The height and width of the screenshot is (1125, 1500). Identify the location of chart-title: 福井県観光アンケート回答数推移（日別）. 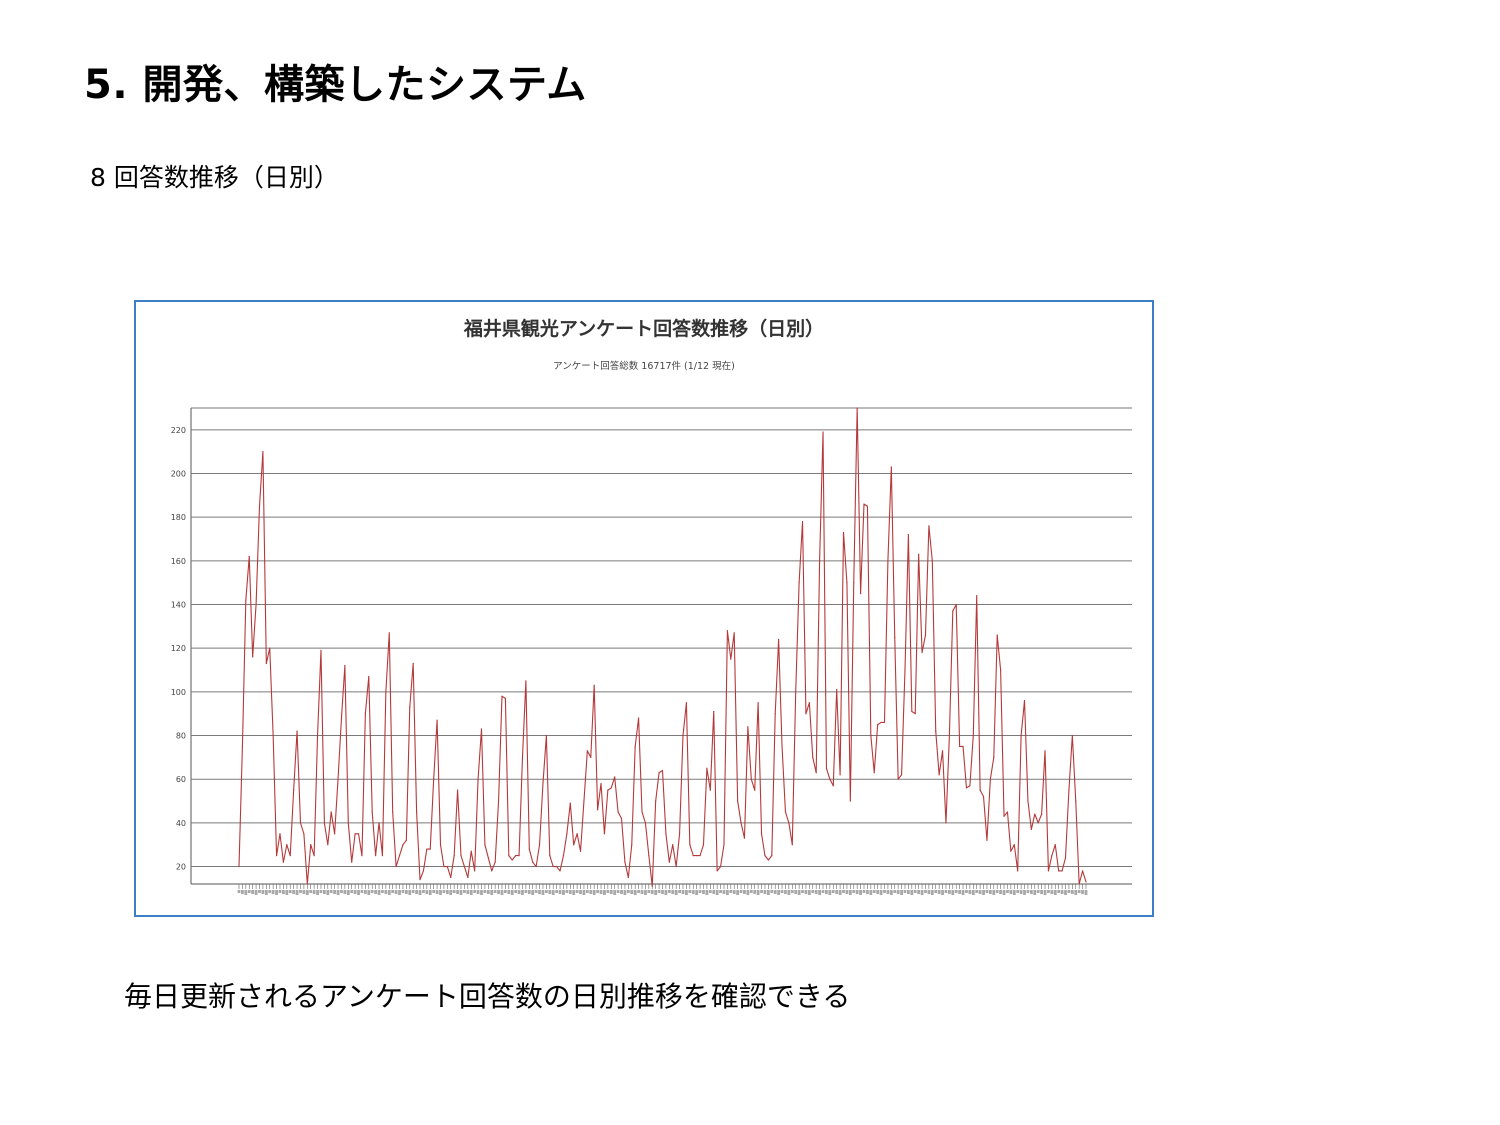
(643, 328).